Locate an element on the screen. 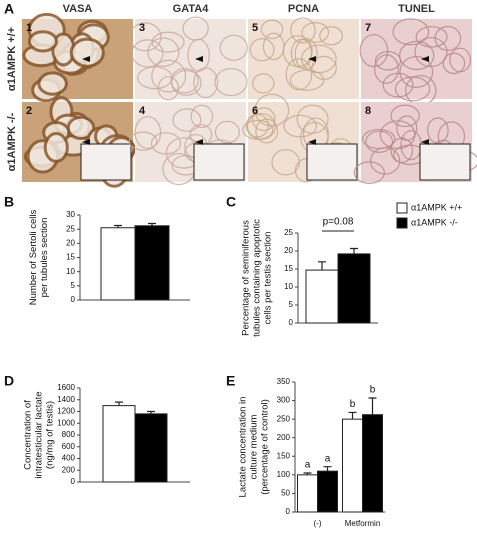 This screenshot has width=477, height=533. y-tick-label: 400 is located at coordinates (69, 458).